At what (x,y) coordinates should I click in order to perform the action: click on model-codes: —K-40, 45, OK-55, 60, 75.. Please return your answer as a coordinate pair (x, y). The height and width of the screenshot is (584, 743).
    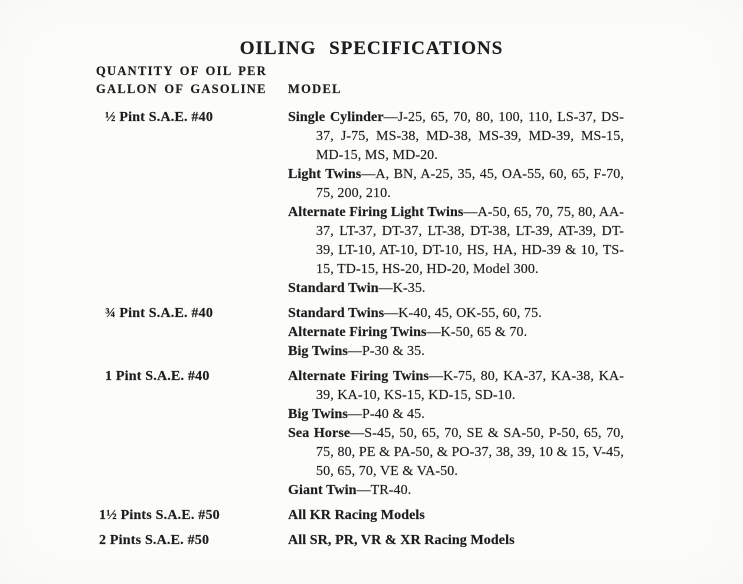
    Looking at the image, I should click on (463, 313).